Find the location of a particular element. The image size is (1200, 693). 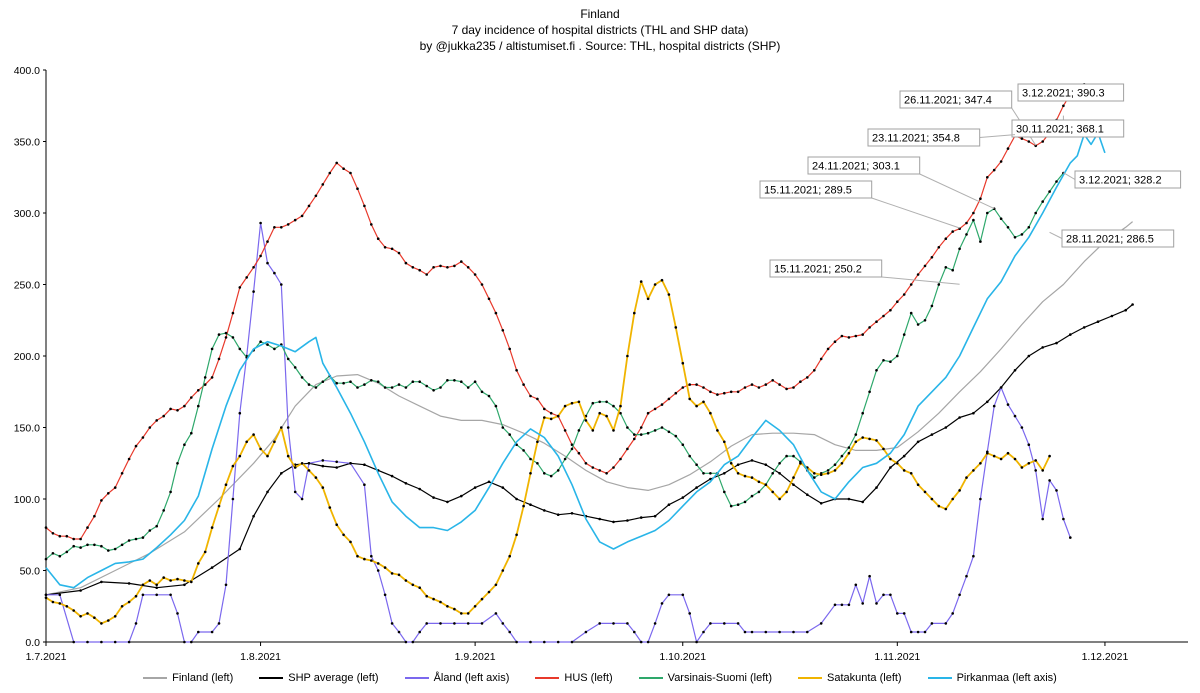

callout-box is located at coordinates (816, 189).